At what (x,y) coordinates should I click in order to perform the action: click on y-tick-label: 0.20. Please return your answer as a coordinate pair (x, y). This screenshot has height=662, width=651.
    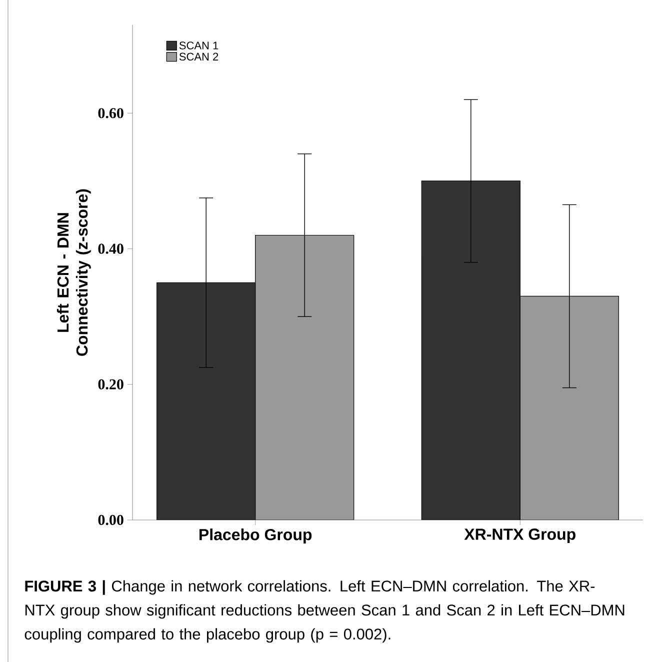
    Looking at the image, I should click on (111, 384).